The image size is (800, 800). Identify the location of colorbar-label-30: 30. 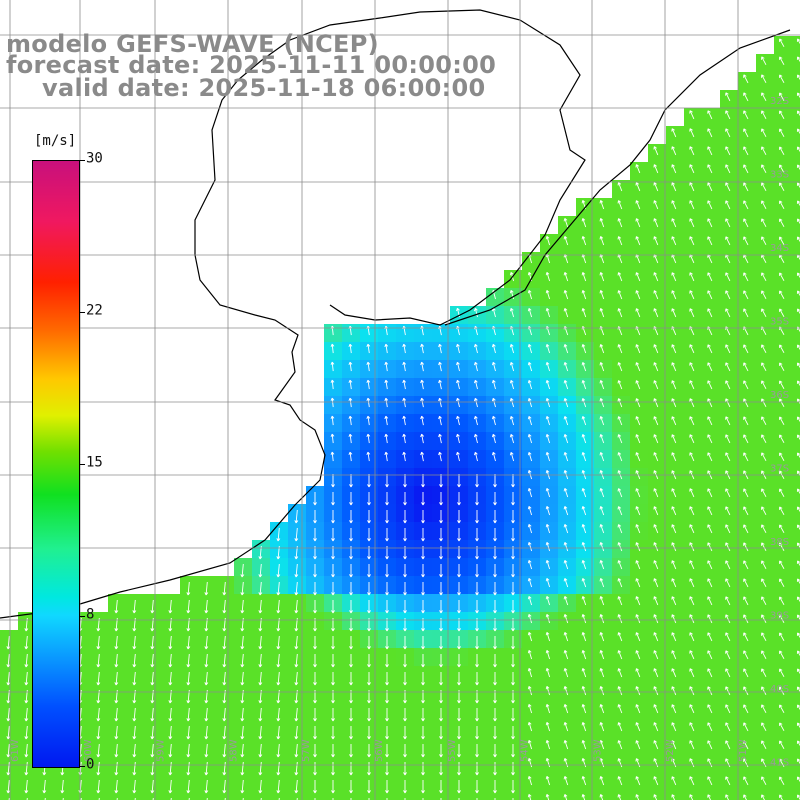
(94, 158).